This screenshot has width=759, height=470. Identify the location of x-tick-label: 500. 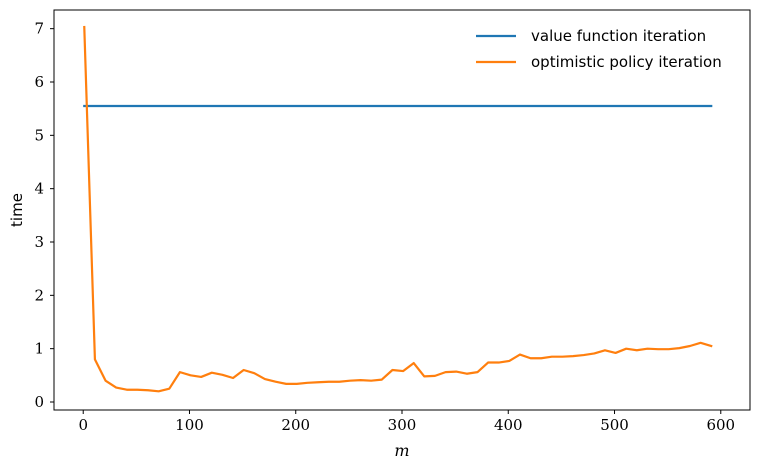
(614, 425).